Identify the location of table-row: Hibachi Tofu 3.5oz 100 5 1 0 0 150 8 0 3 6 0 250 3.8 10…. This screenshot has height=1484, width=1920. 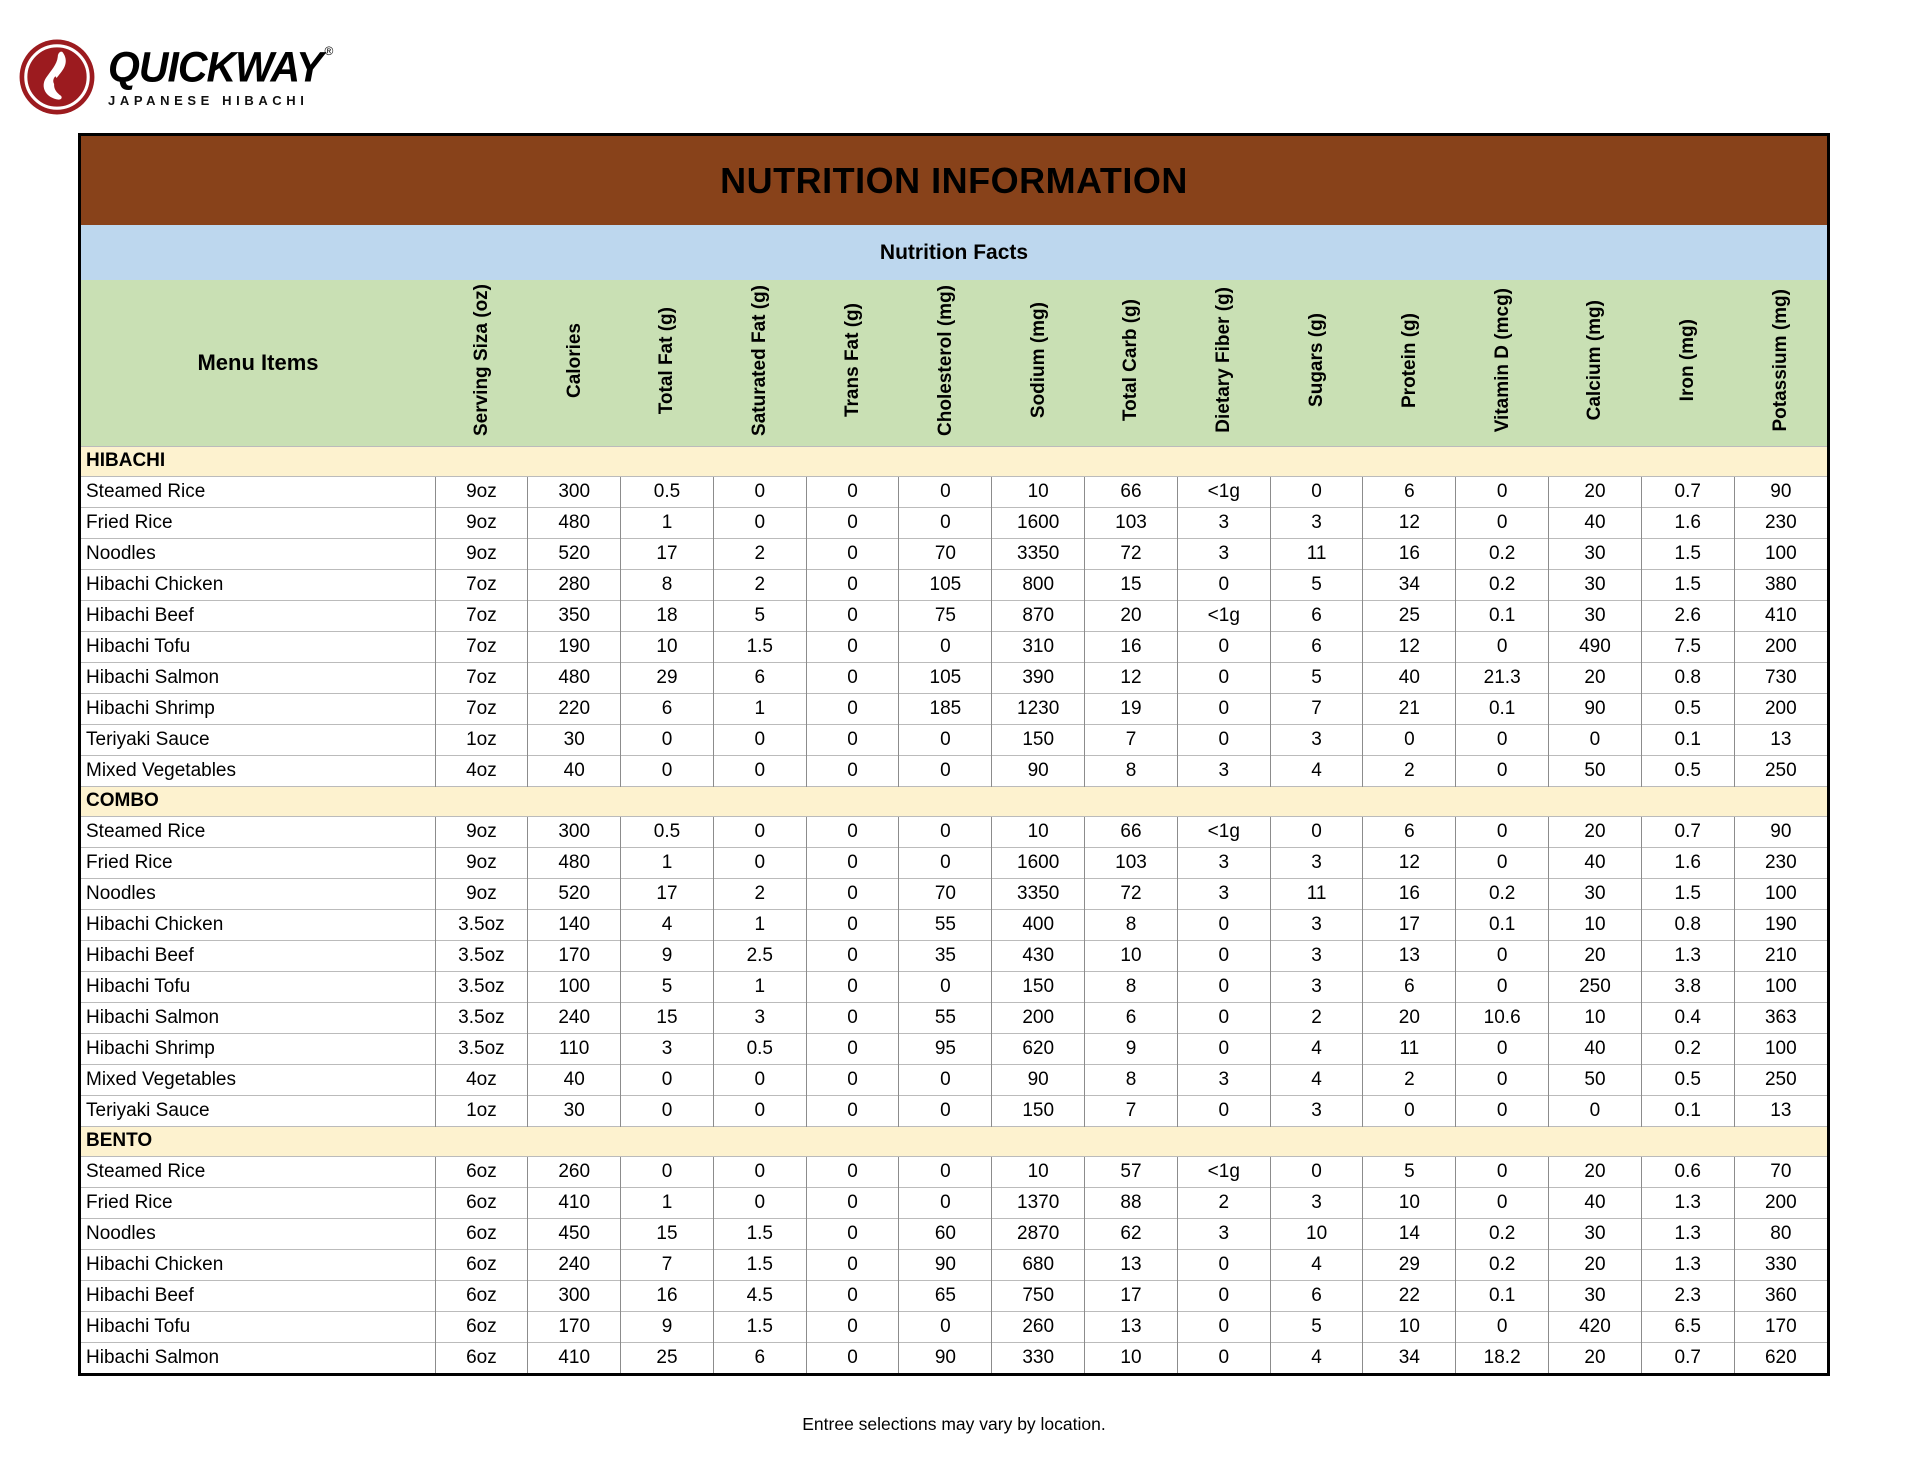
(954, 986).